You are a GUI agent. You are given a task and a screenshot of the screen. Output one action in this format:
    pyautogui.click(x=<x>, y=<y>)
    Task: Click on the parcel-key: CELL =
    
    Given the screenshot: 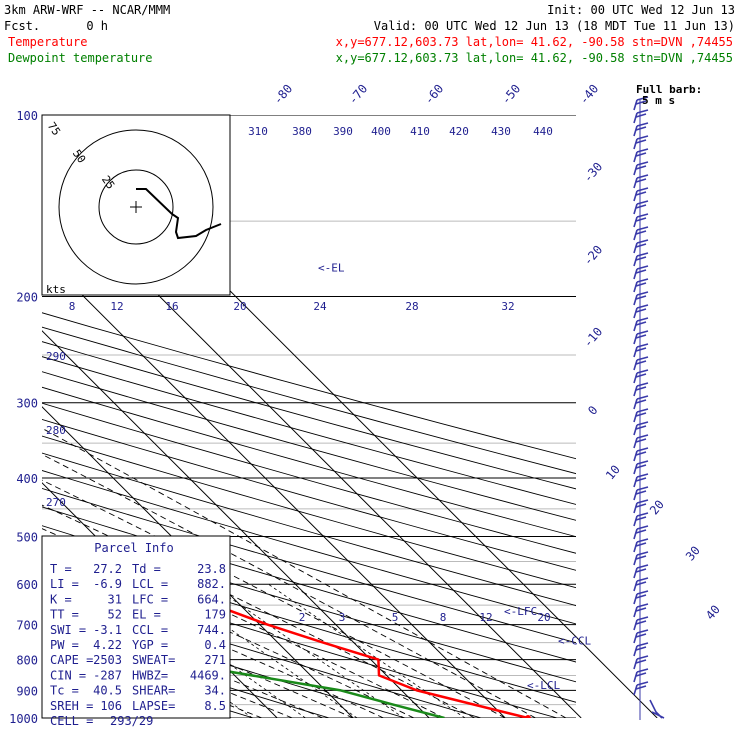 What is the action you would take?
    pyautogui.click(x=71, y=721)
    